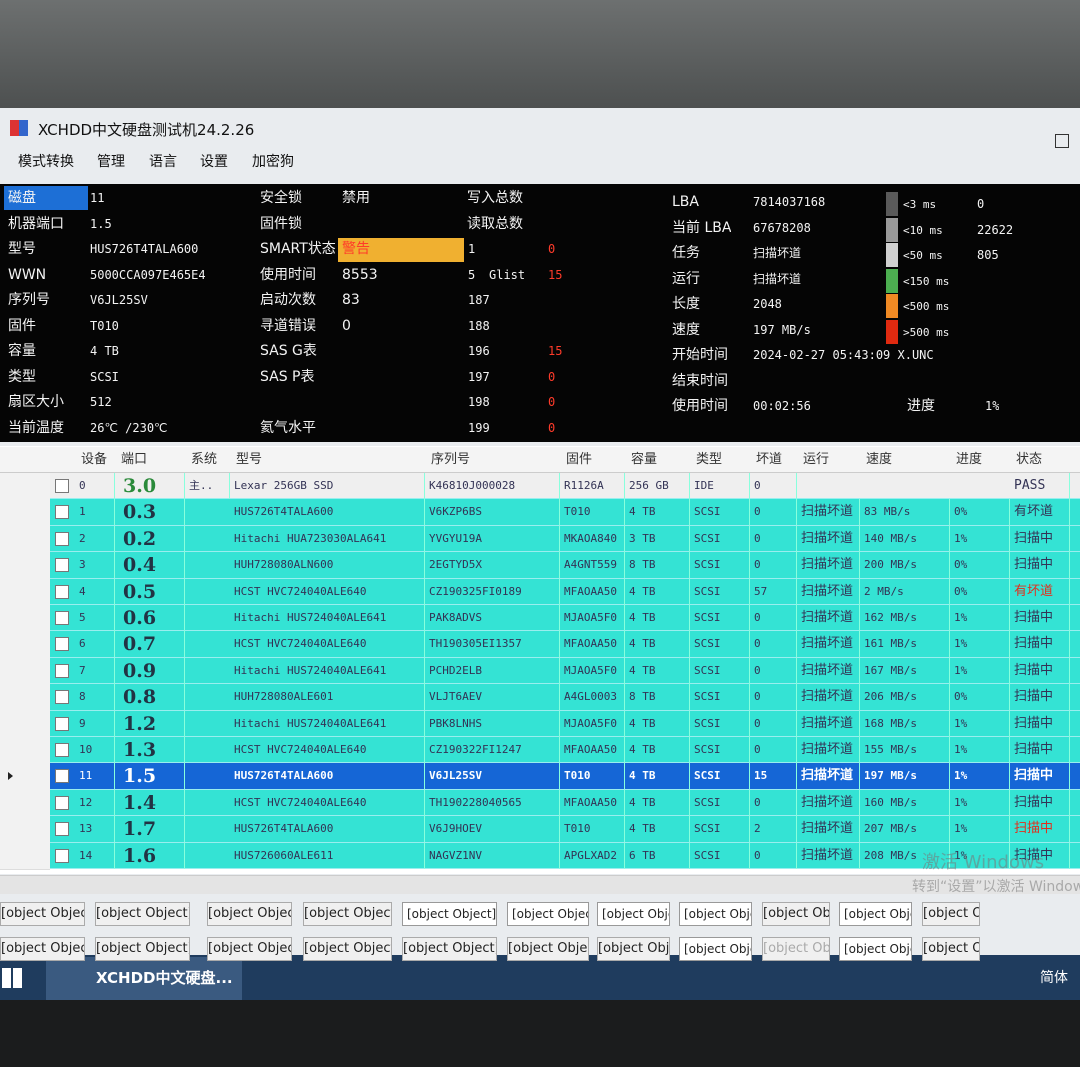 The width and height of the screenshot is (1080, 1067). I want to click on column-header: 固件, so click(579, 459).